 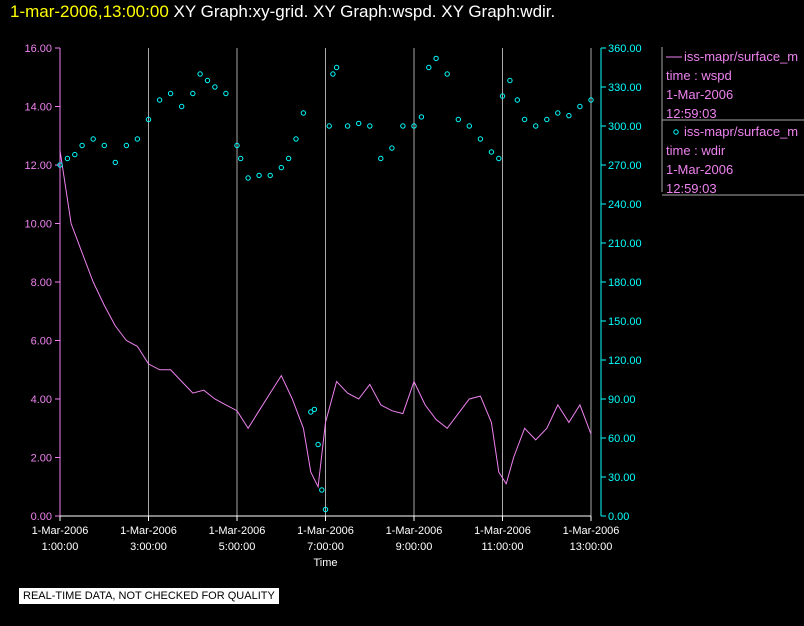 What do you see at coordinates (625, 127) in the screenshot?
I see `y-right-tick-label: 300.00` at bounding box center [625, 127].